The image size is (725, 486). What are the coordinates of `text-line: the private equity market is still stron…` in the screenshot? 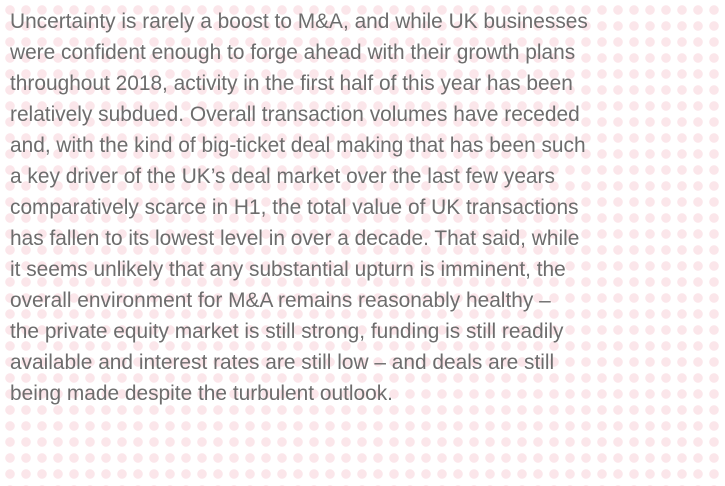 It's located at (287, 331).